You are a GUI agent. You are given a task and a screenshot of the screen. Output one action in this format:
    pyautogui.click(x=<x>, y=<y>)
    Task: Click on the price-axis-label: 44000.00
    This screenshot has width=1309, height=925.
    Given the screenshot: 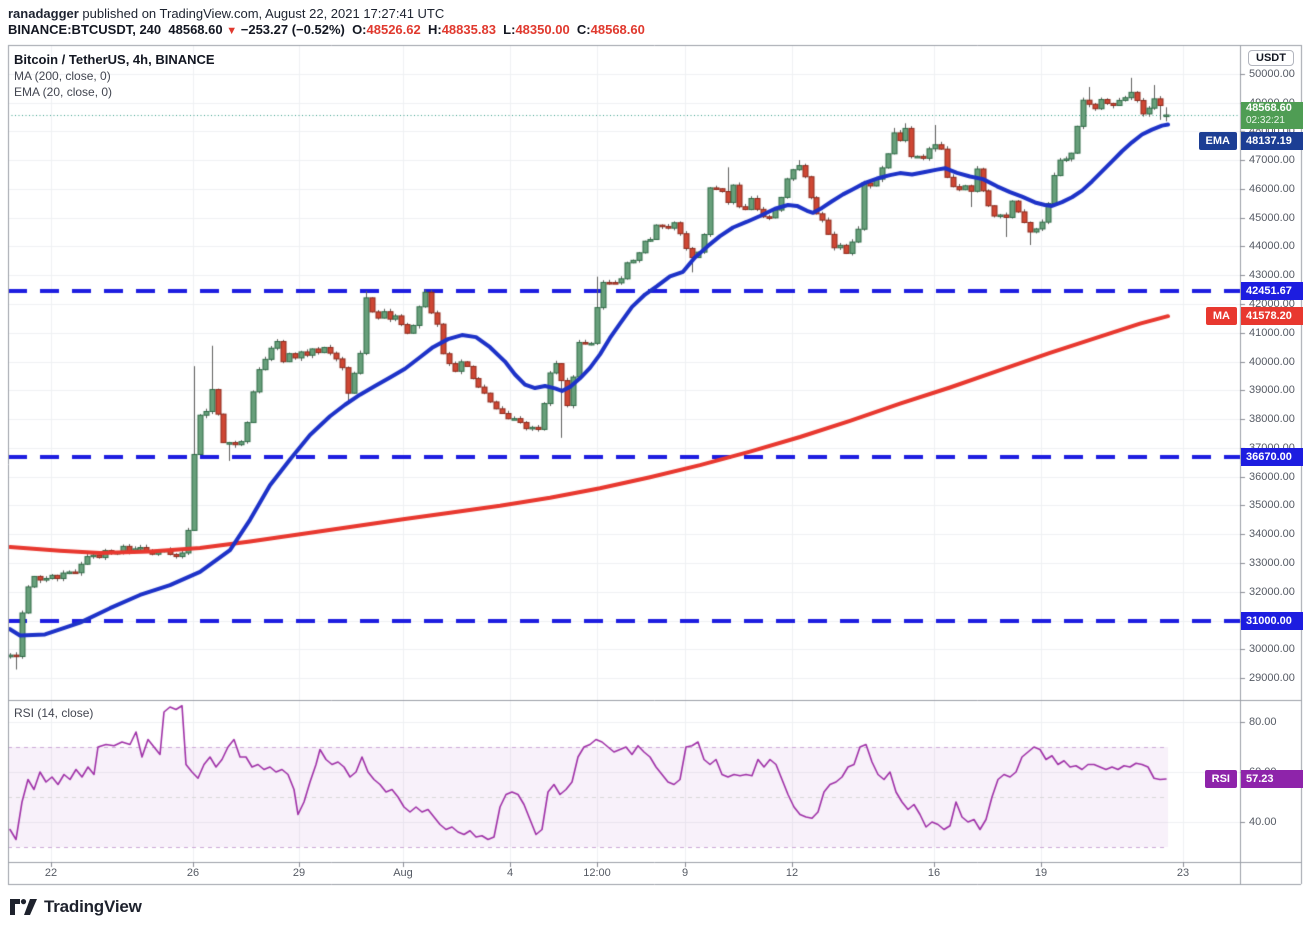 What is the action you would take?
    pyautogui.click(x=1272, y=246)
    